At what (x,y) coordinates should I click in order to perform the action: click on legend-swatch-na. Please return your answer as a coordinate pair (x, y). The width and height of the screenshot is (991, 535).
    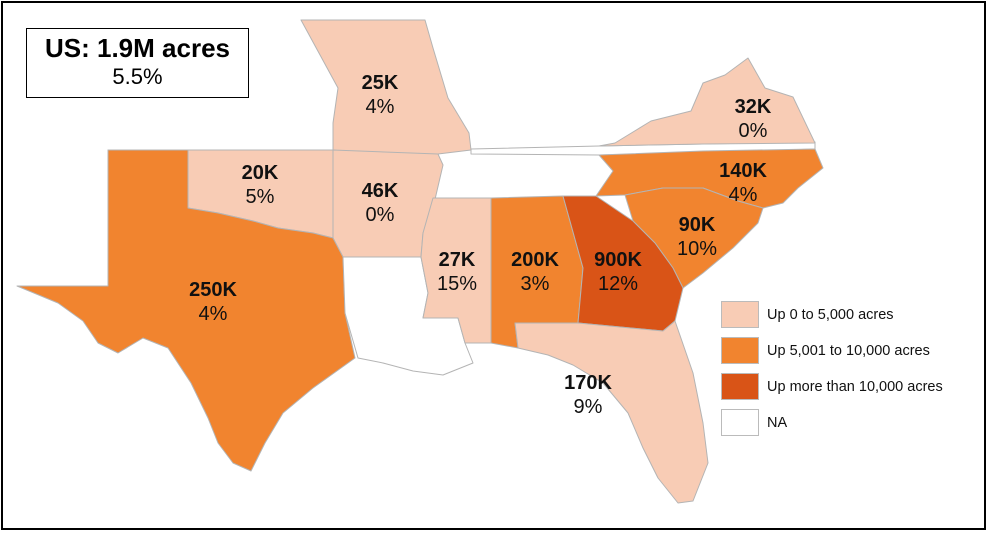
    Looking at the image, I should click on (740, 422).